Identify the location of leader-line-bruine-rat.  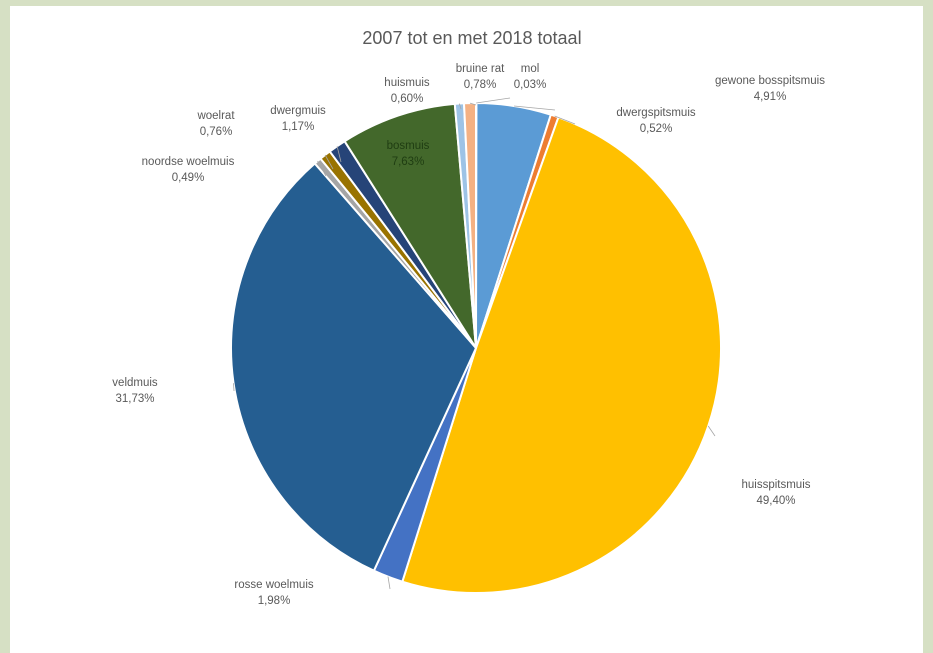
(473, 104).